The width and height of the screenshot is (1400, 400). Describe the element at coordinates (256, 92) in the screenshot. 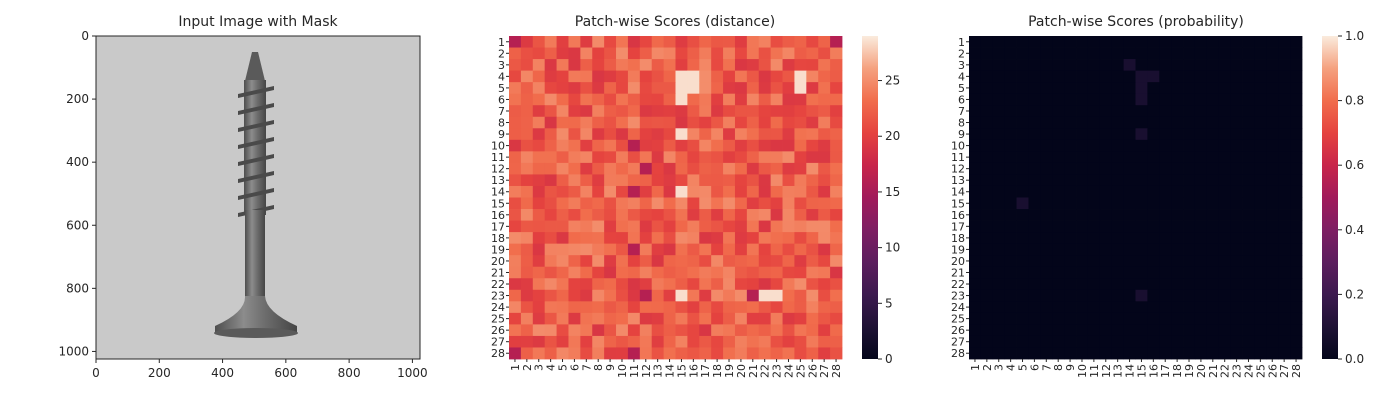

I see `screw-thread` at that location.